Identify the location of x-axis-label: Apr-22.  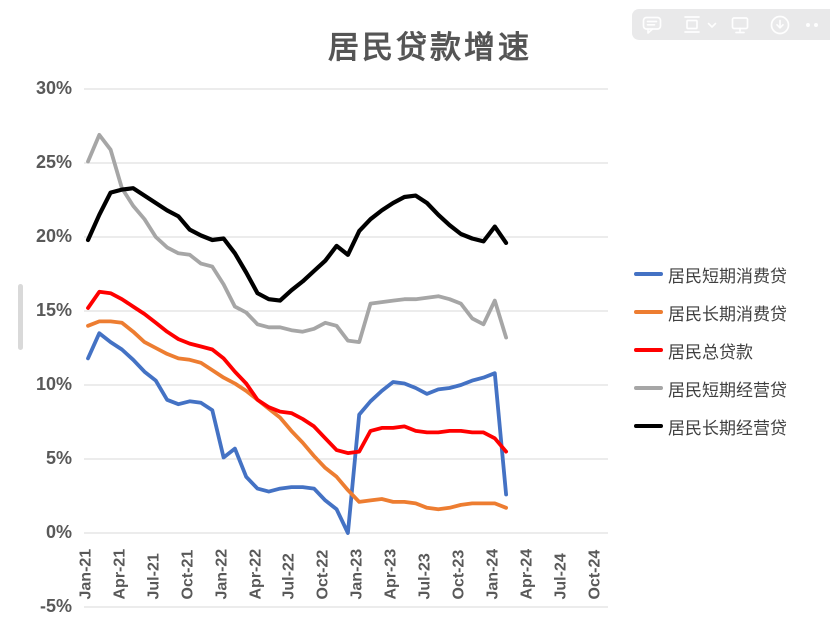
(255, 574).